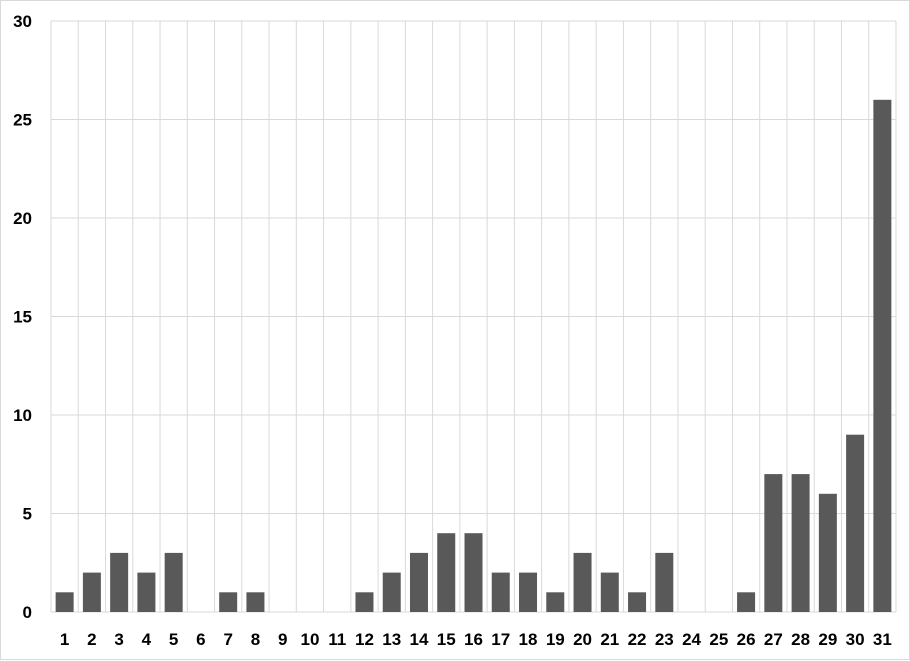 The height and width of the screenshot is (661, 910). What do you see at coordinates (255, 639) in the screenshot?
I see `x-tick-label: 8` at bounding box center [255, 639].